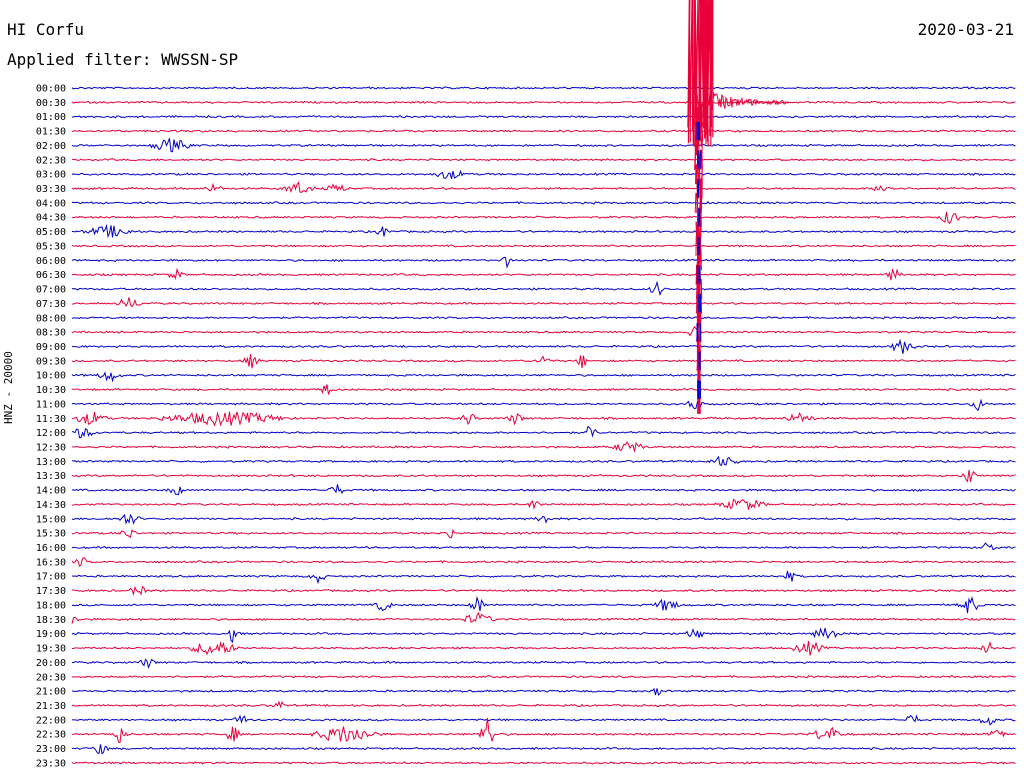 The image size is (1024, 780). What do you see at coordinates (965, 29) in the screenshot?
I see `date-label: 2020-03-21` at bounding box center [965, 29].